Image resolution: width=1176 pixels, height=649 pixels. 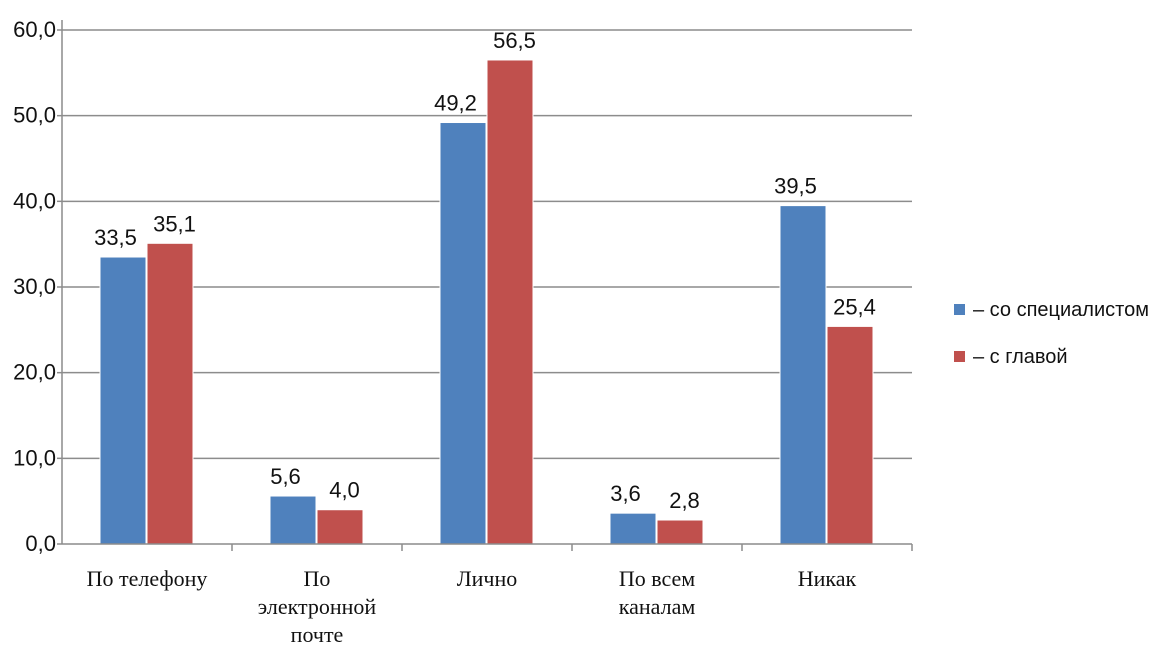 I want to click on data-label: 49,2, so click(x=455, y=103).